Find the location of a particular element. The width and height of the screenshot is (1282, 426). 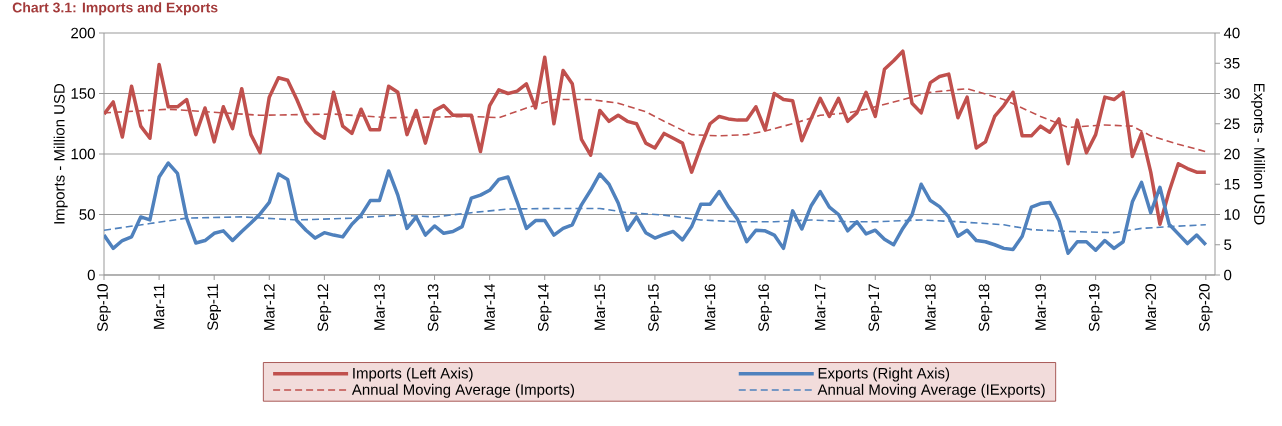

y2-tick-label: 40 is located at coordinates (1231, 33).